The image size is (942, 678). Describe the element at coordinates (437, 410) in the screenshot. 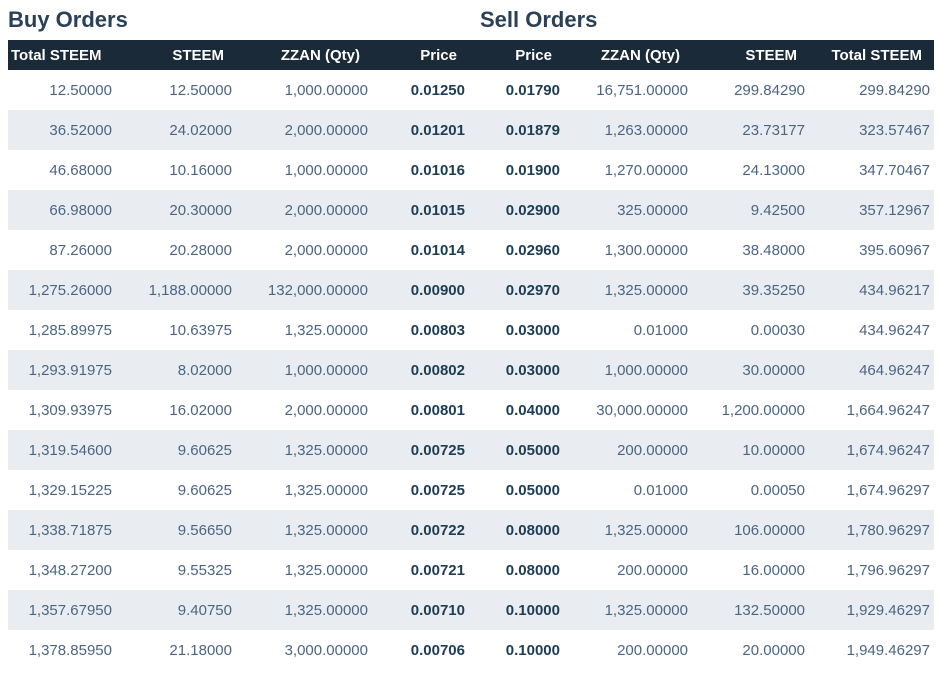

I see `buy-price-cell: 0.00801` at that location.